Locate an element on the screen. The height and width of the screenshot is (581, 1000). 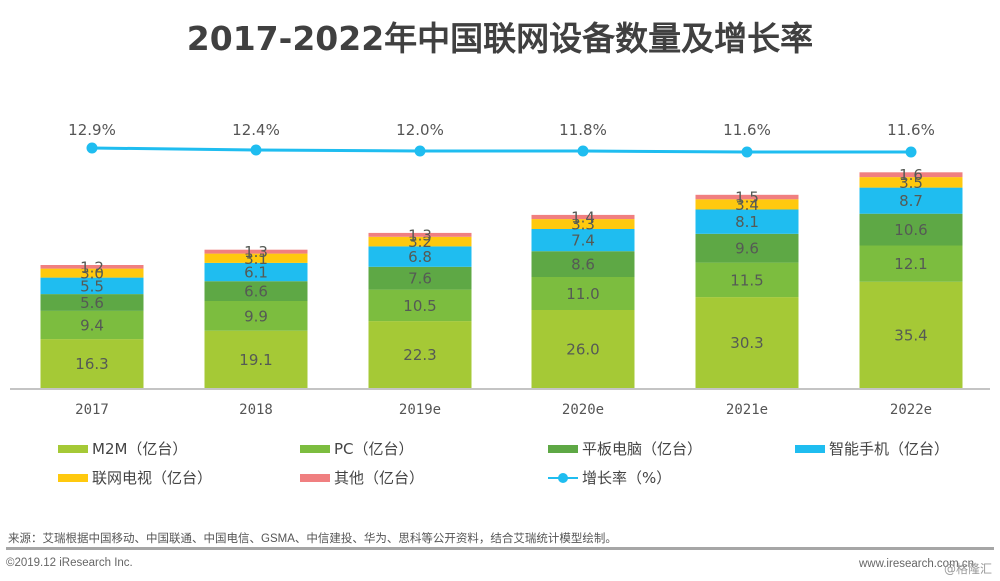
bar-segment-5-2021e is located at coordinates (747, 197).